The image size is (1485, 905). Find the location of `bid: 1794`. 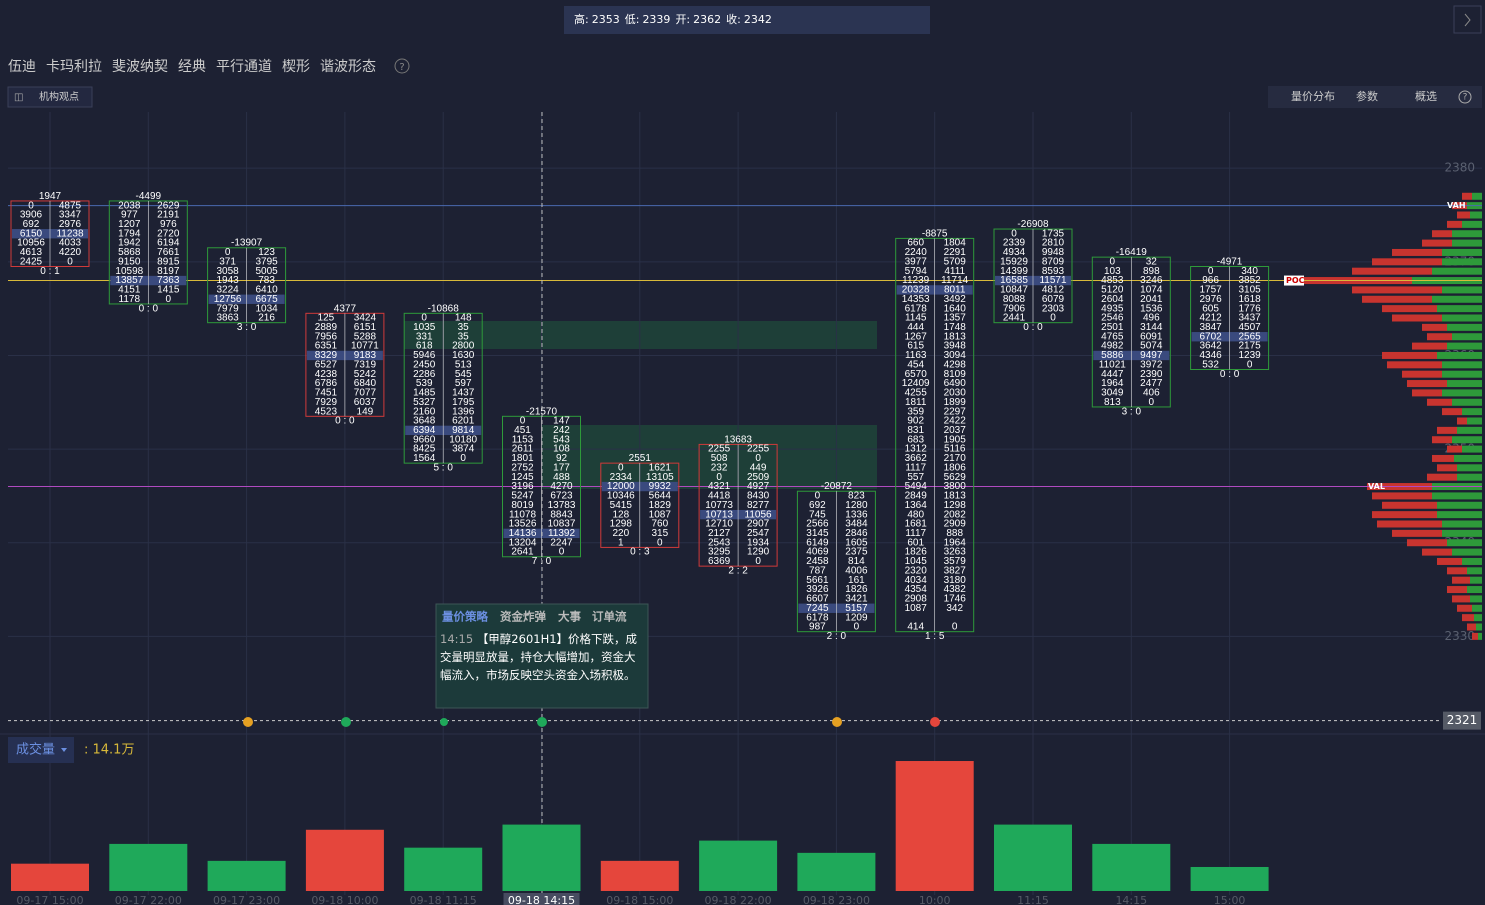

bid: 1794 is located at coordinates (129, 233).